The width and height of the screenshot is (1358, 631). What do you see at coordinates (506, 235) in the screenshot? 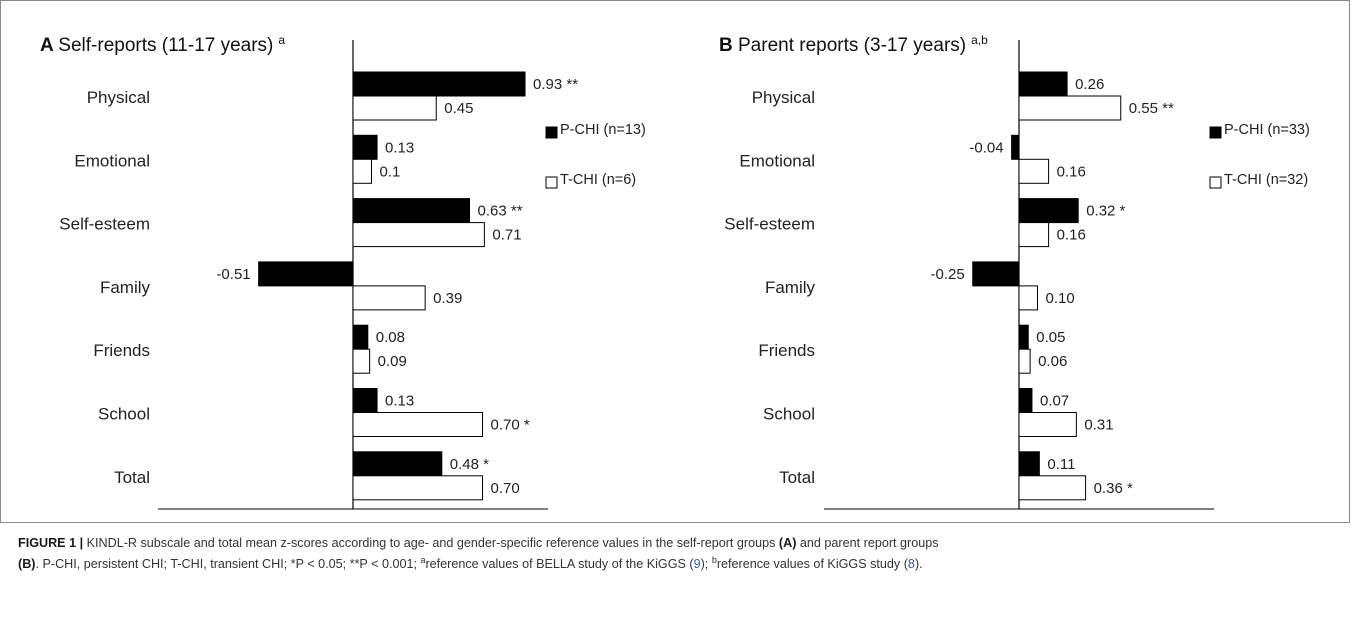
I see `chart-a-data-label: 0.71` at bounding box center [506, 235].